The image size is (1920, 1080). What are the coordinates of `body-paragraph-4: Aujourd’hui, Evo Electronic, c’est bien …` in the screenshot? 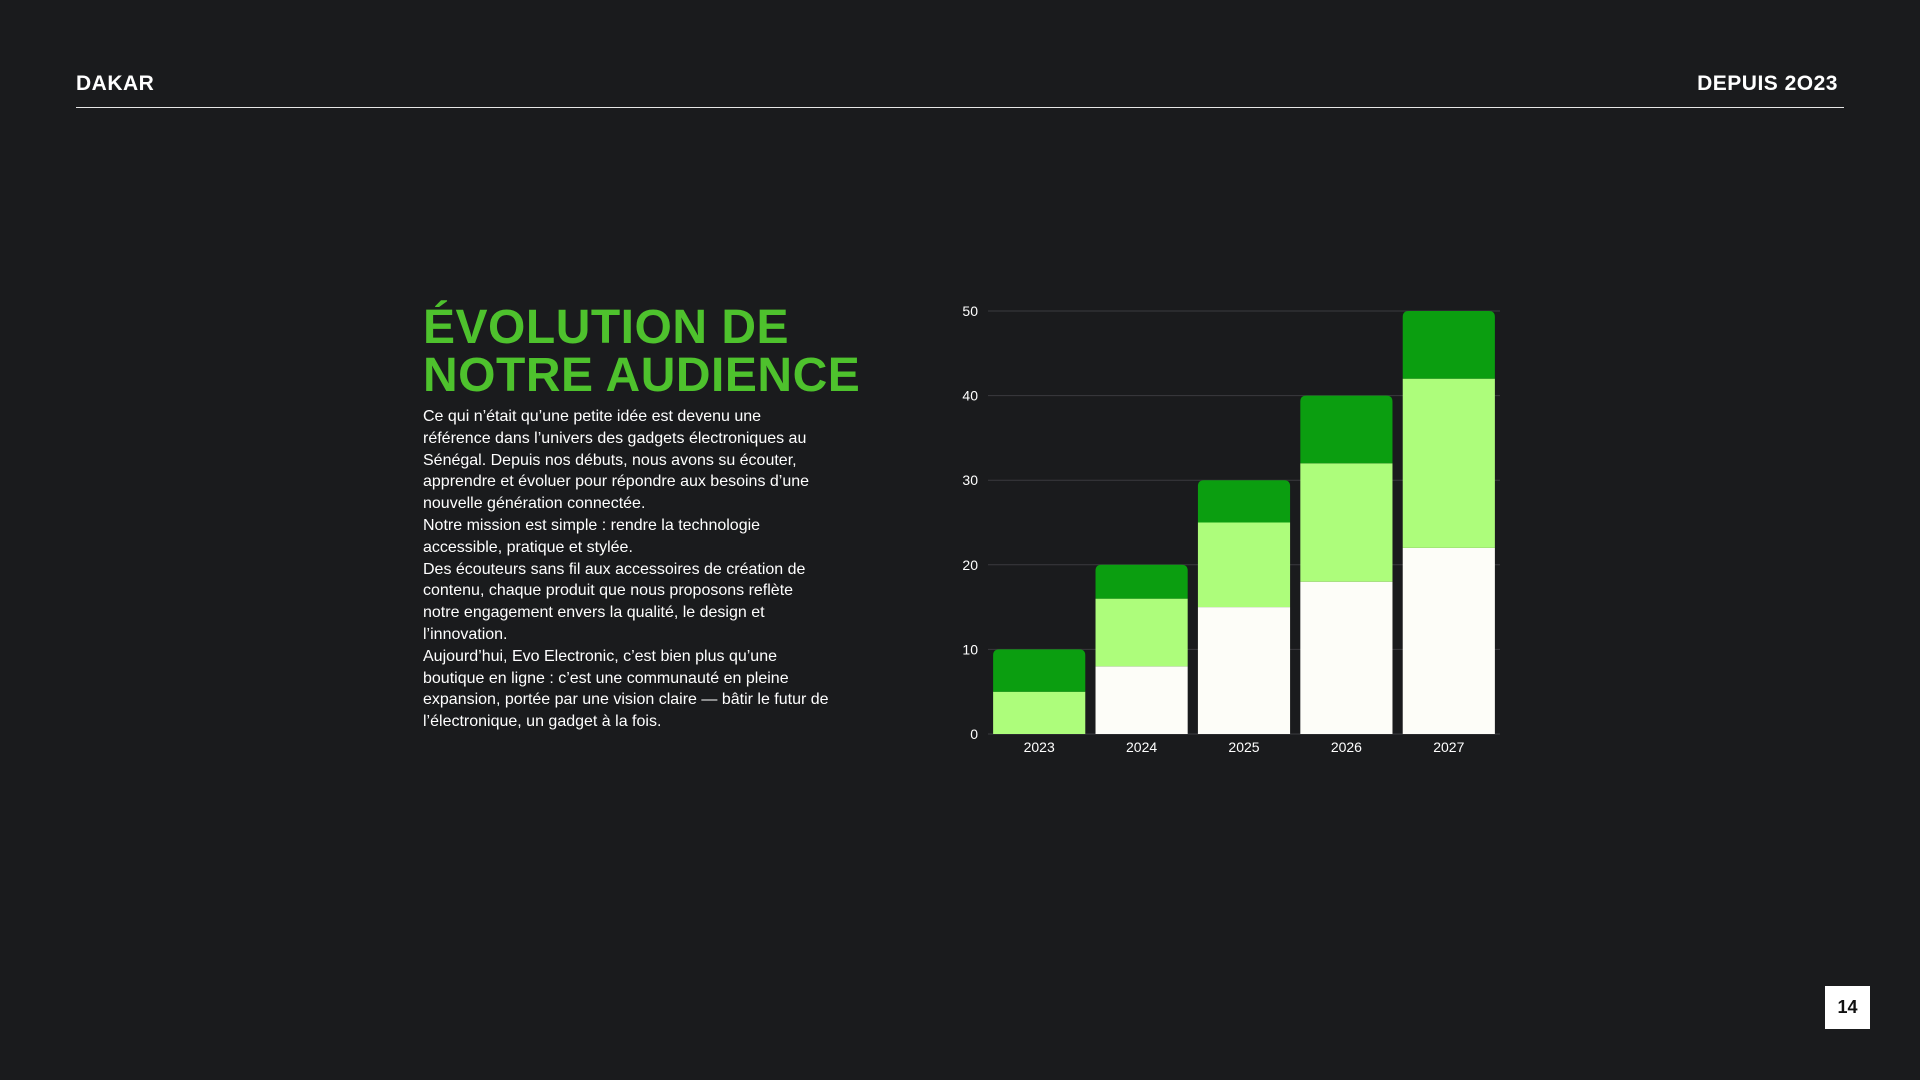 It's located at (626, 689).